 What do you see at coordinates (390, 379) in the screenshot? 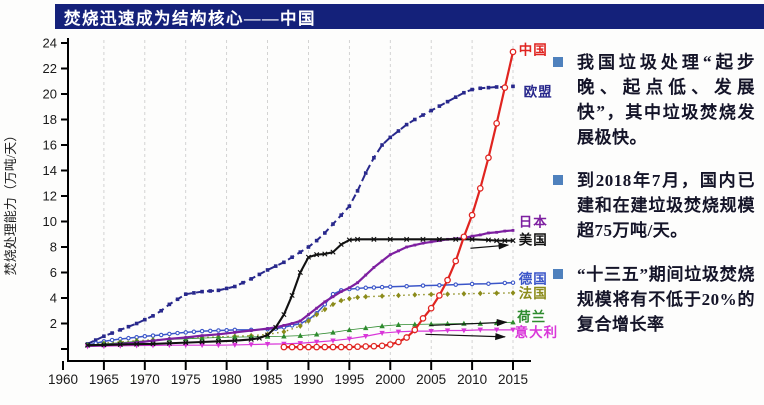
I see `x-tick-label: 2000` at bounding box center [390, 379].